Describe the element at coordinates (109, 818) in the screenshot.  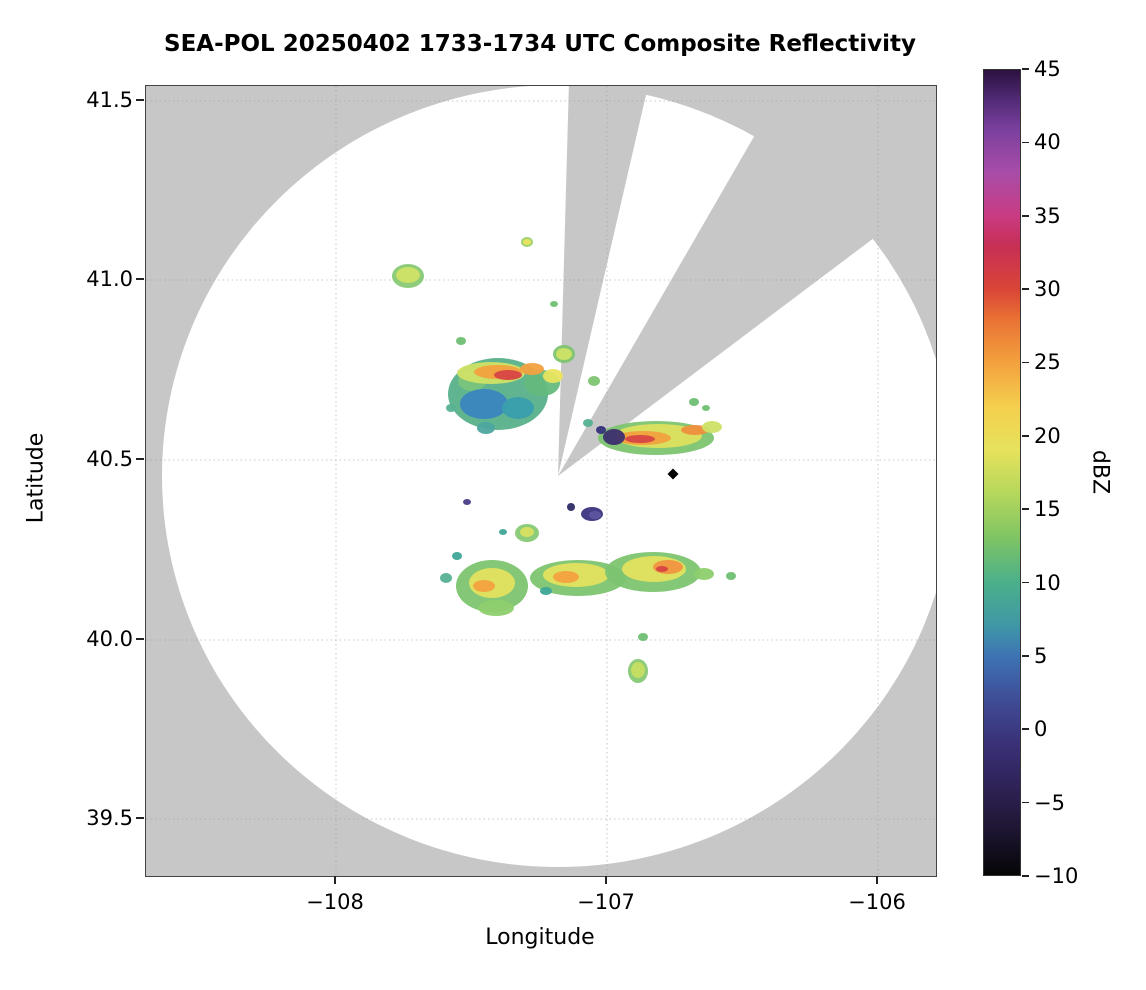
I see `y-tick-label: 39.5` at that location.